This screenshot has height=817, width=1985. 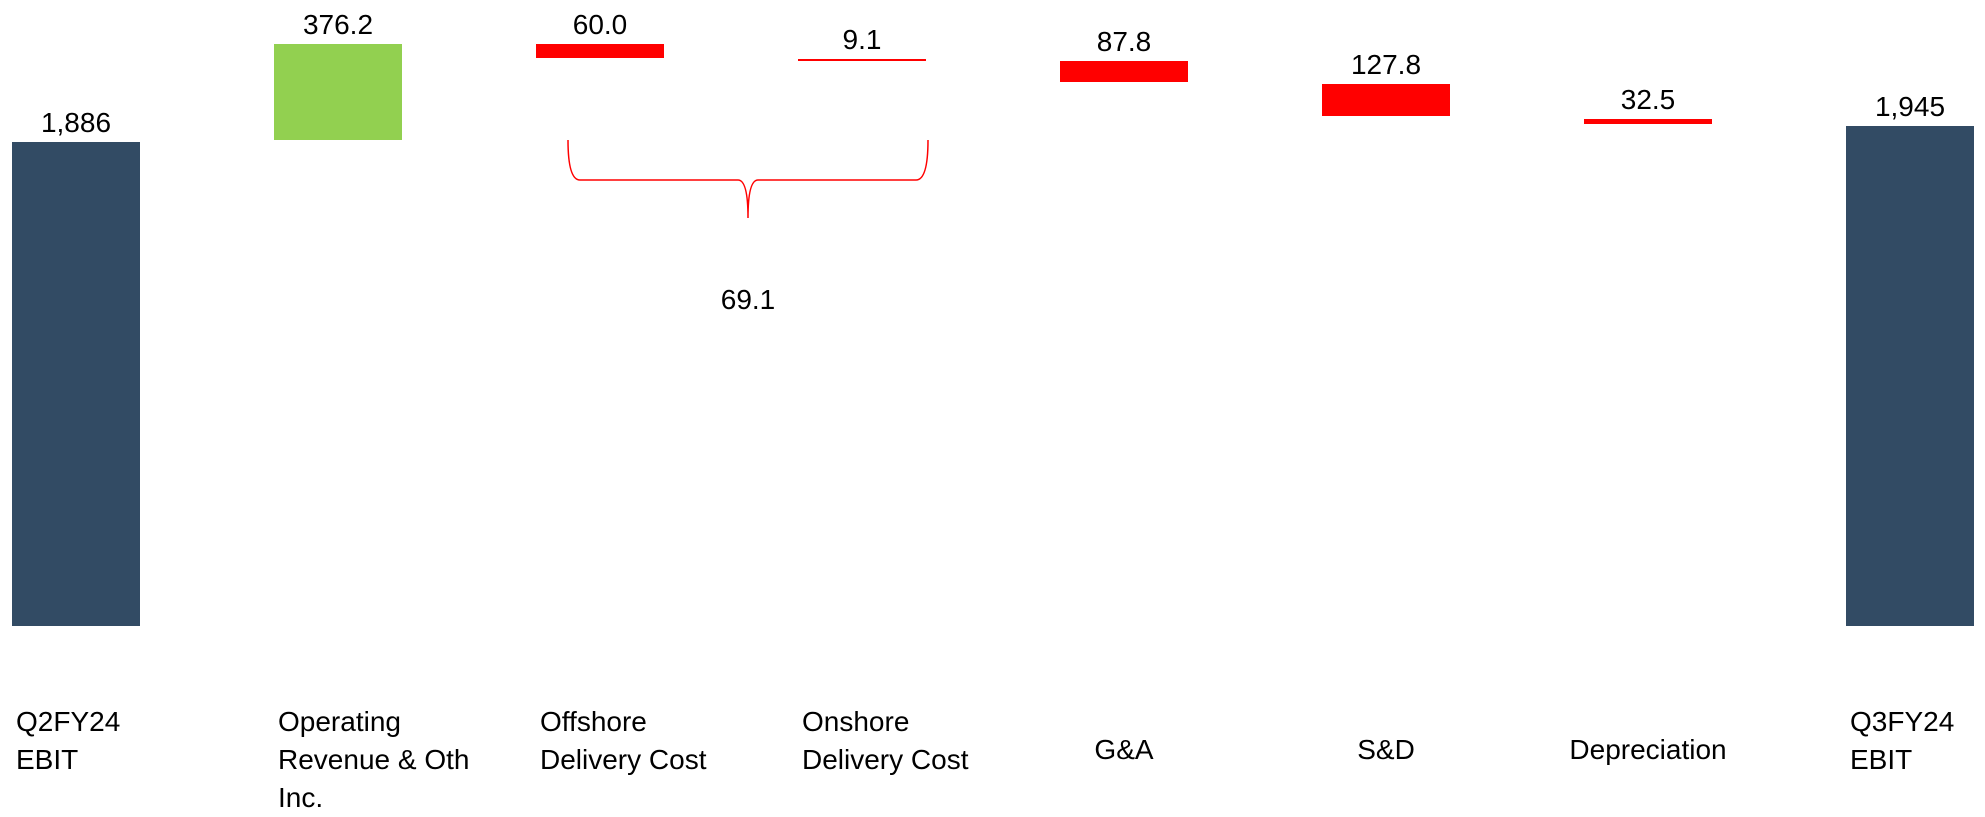 What do you see at coordinates (885, 740) in the screenshot?
I see `category-label-3: Onshore Delivery Cost` at bounding box center [885, 740].